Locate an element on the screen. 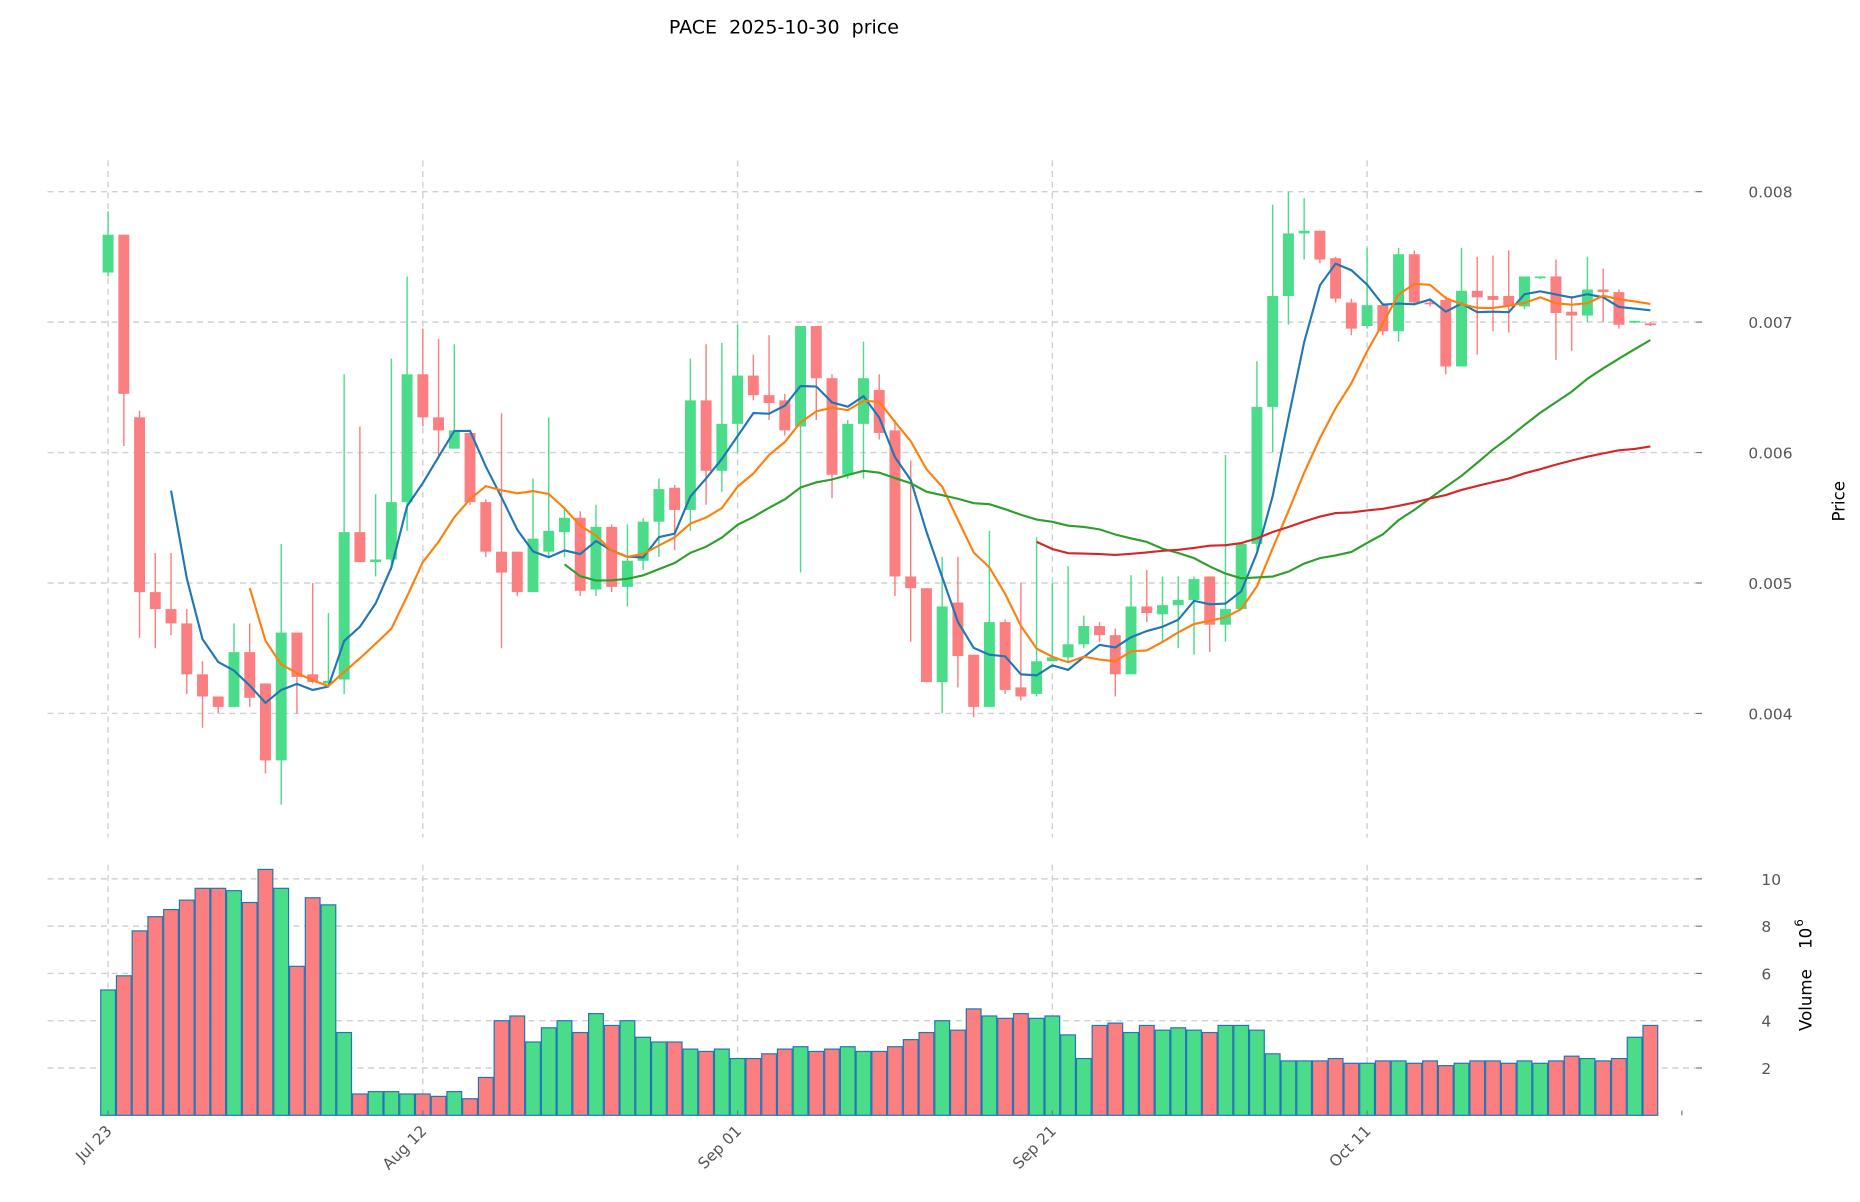 The width and height of the screenshot is (1860, 1202). volume-tick-label: 6 is located at coordinates (1766, 974).